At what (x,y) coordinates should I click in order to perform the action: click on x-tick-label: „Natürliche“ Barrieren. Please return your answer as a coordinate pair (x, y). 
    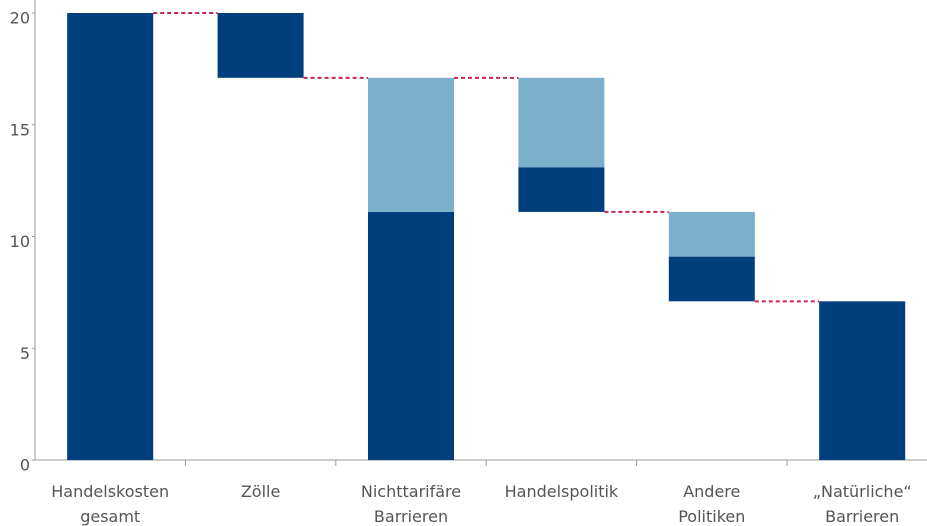
    Looking at the image, I should click on (862, 504).